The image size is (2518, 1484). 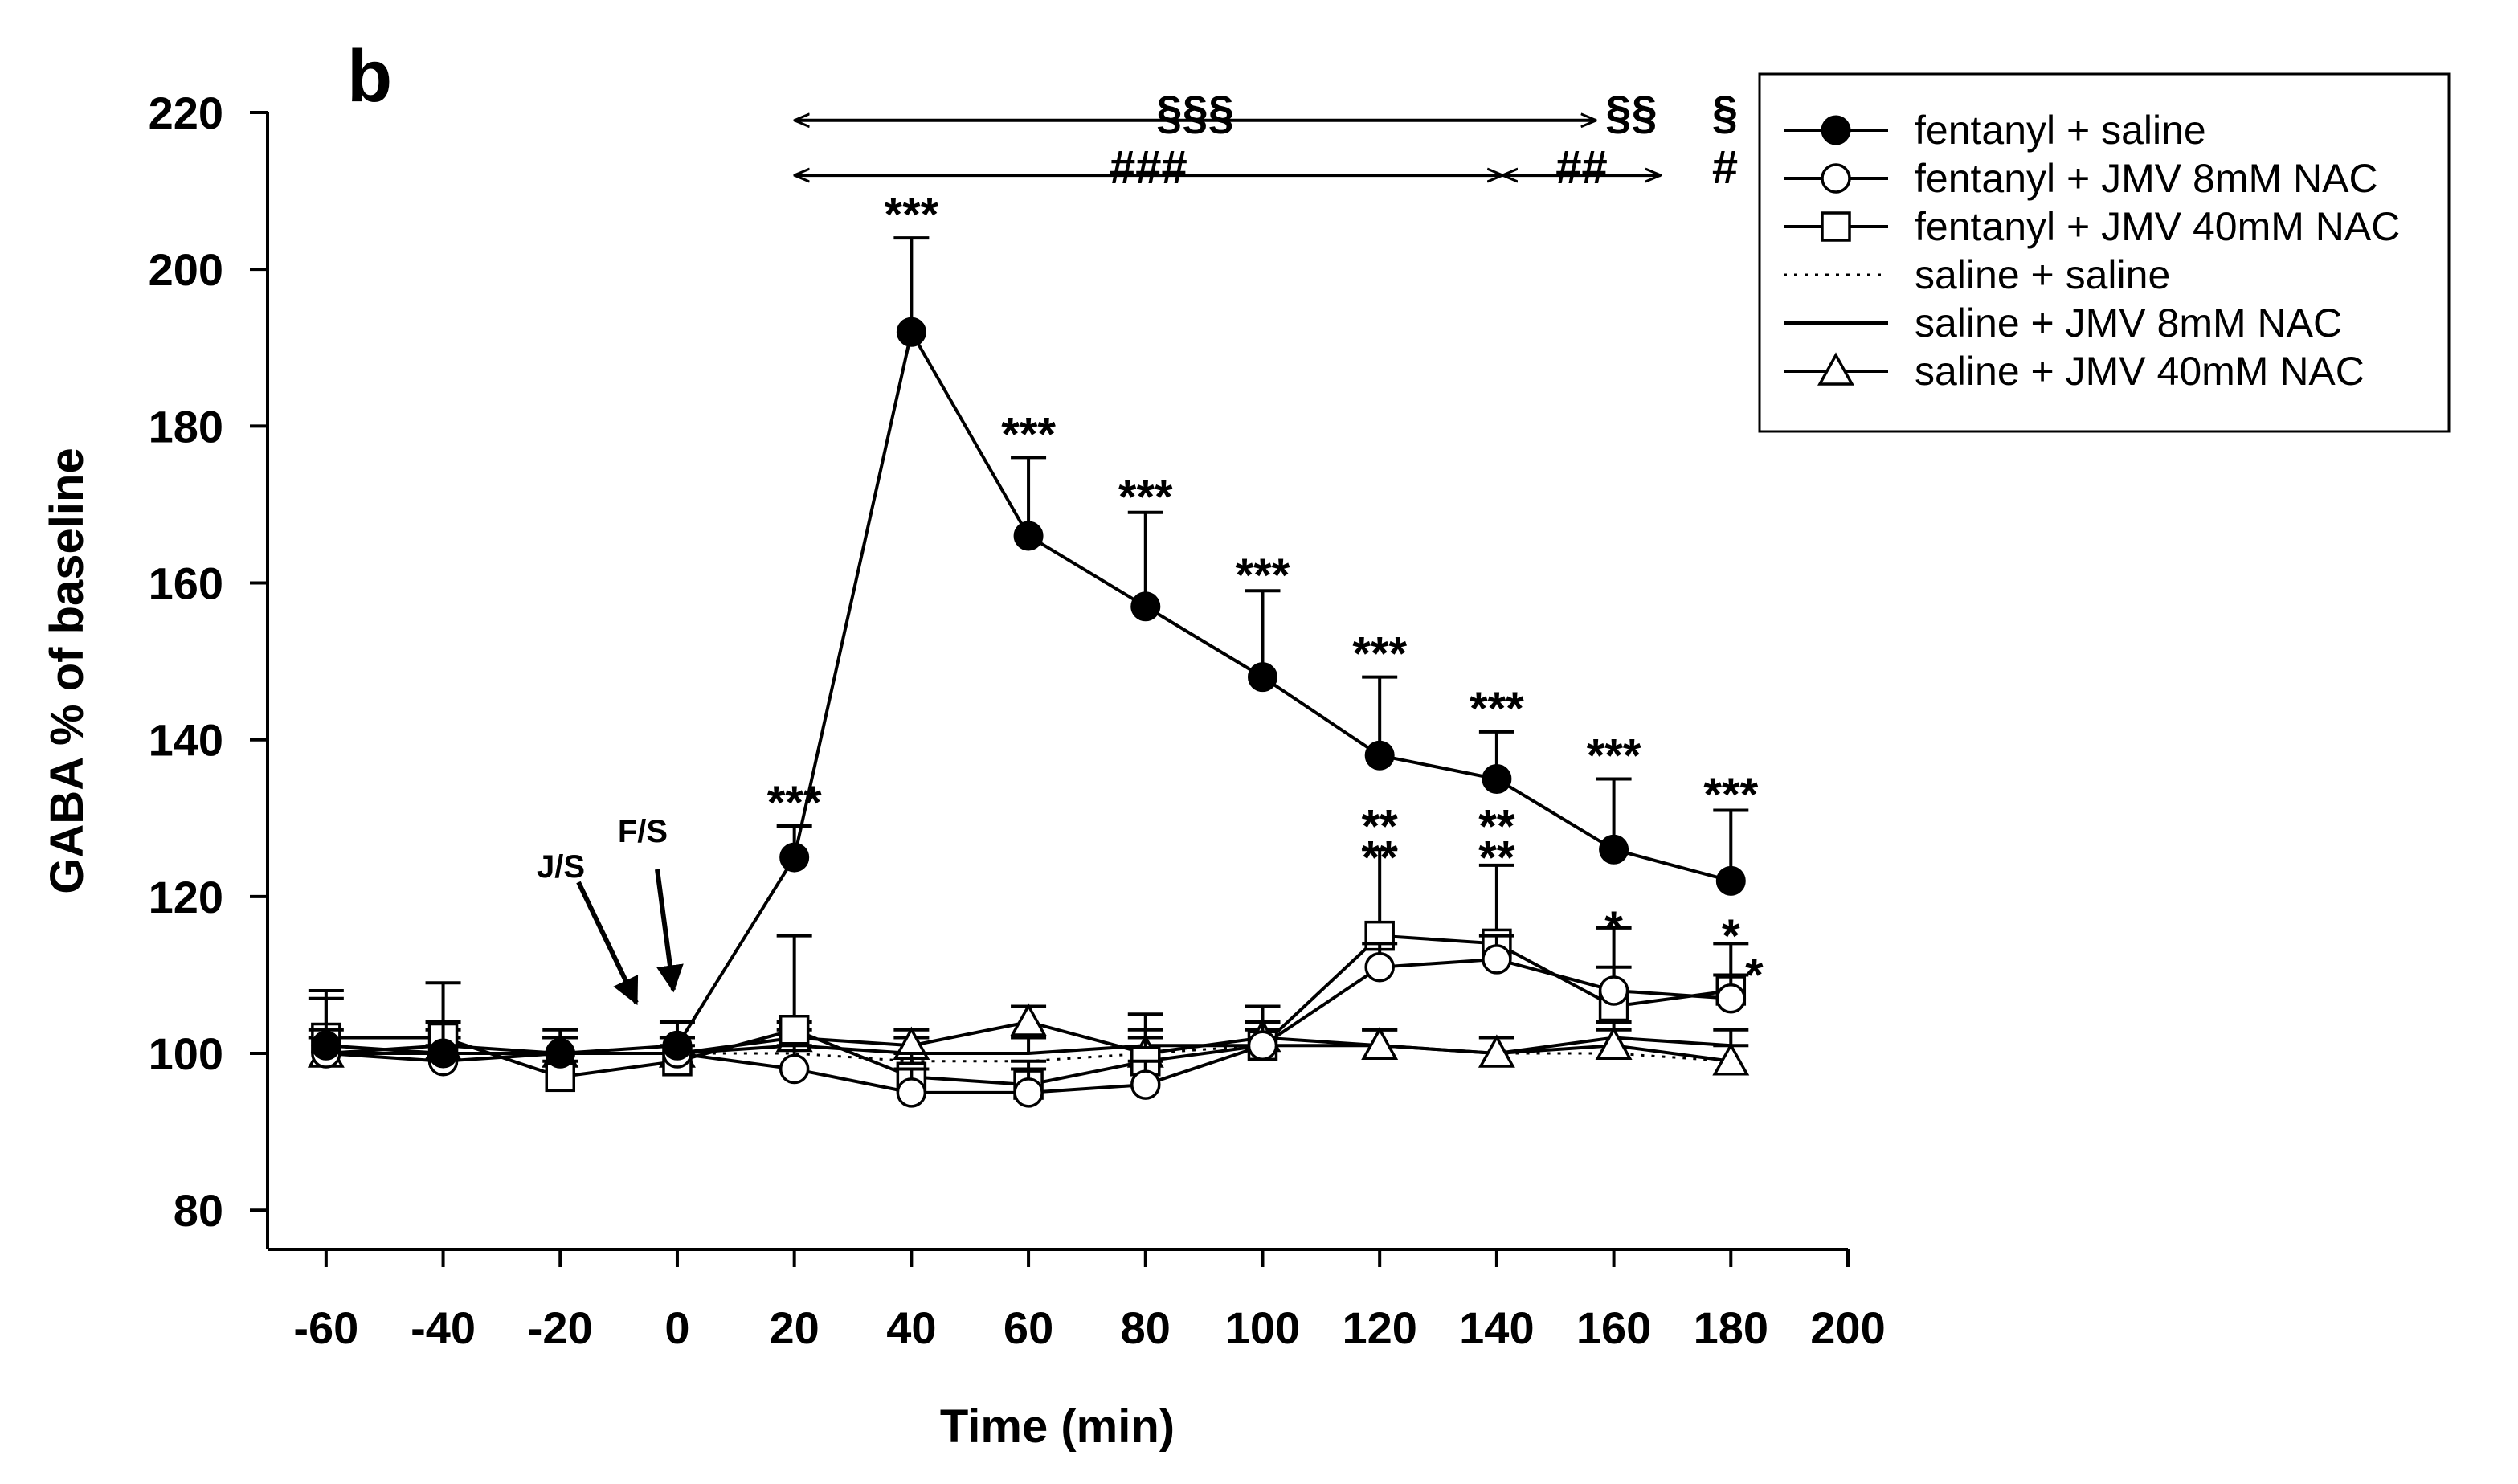 What do you see at coordinates (2140, 371) in the screenshot?
I see `legend-label: saline + JMV 40mM NAC` at bounding box center [2140, 371].